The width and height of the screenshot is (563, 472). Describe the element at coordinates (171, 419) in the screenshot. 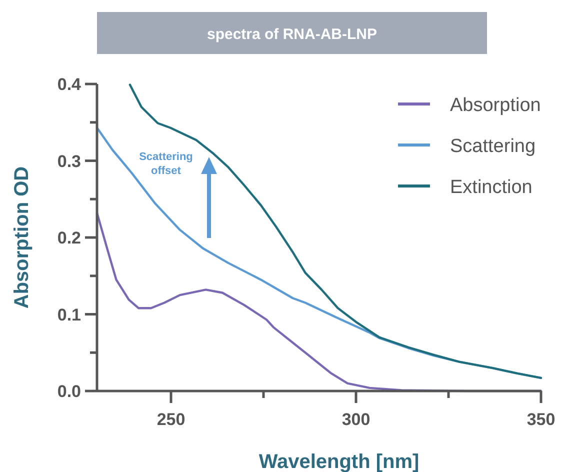

I see `x-tick-label: 250` at that location.